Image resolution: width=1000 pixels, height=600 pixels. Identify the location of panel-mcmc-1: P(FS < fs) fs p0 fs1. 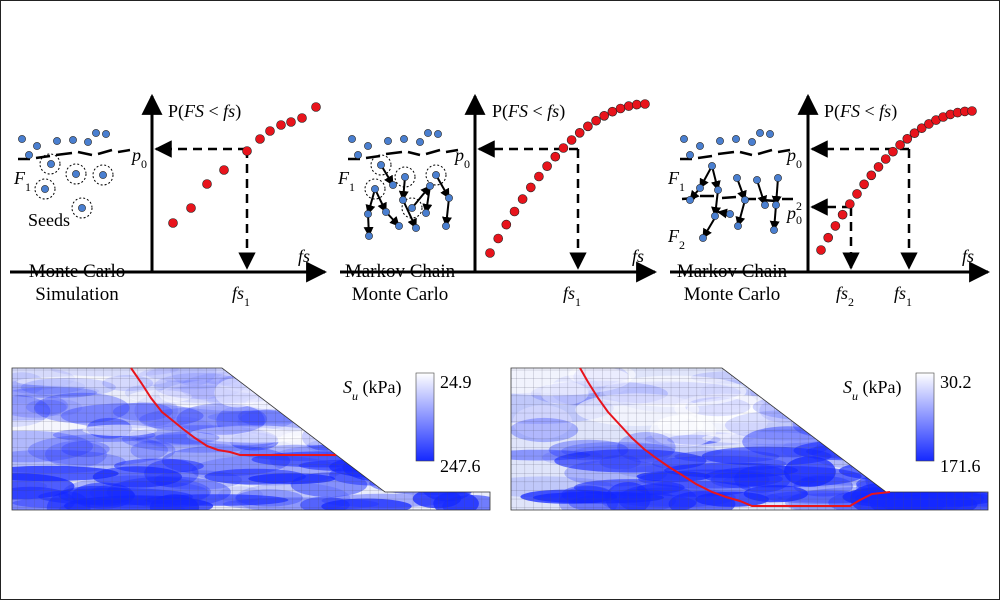
(497, 201).